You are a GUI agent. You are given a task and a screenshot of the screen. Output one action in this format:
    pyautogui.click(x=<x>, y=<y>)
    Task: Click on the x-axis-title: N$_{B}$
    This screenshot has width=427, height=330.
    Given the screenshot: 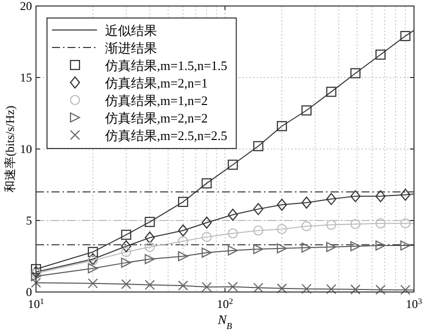 What is the action you would take?
    pyautogui.click(x=224, y=321)
    